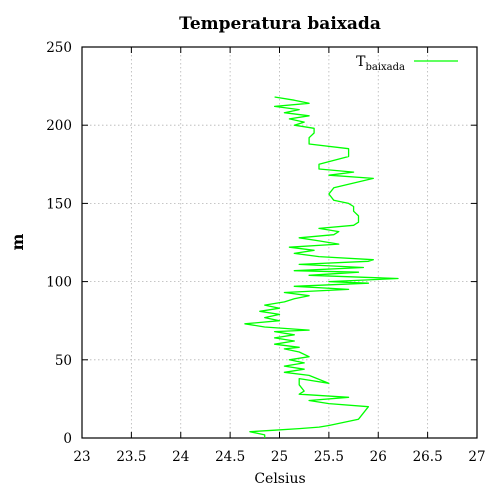  I want to click on x-tick-label: 27, so click(476, 457).